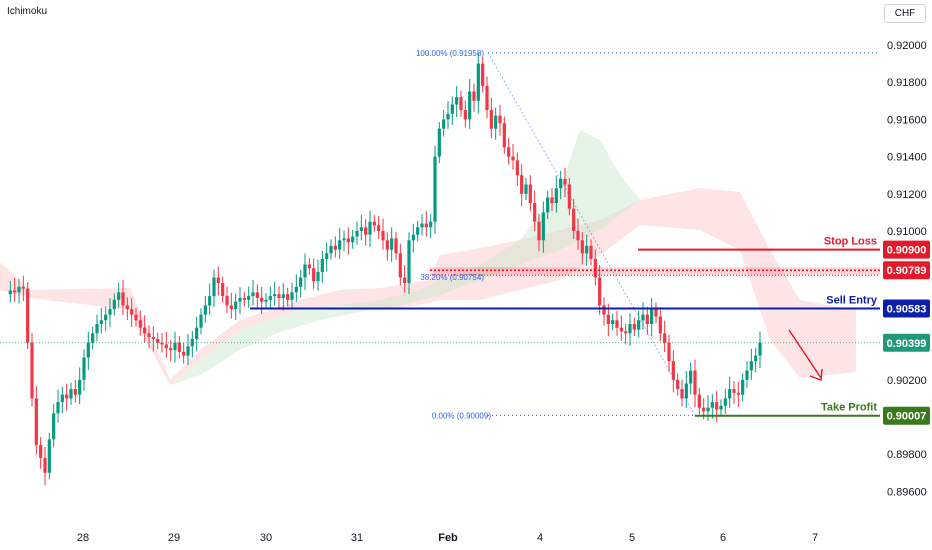  Describe the element at coordinates (357, 538) in the screenshot. I see `date-tick-label: 31` at that location.